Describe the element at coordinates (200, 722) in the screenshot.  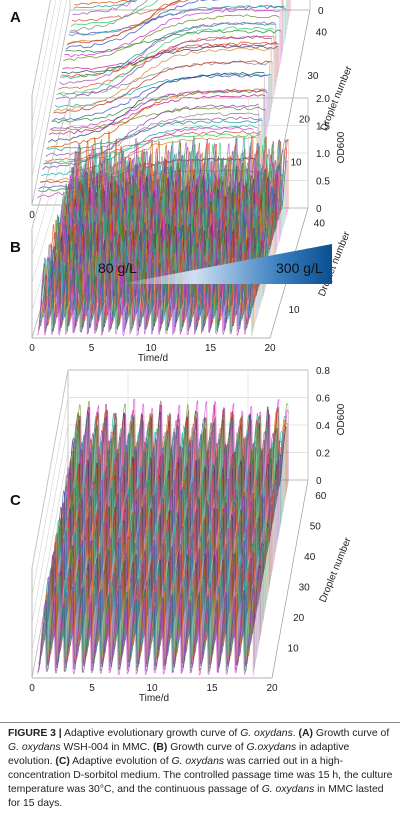
I see `caption-divider` at that location.